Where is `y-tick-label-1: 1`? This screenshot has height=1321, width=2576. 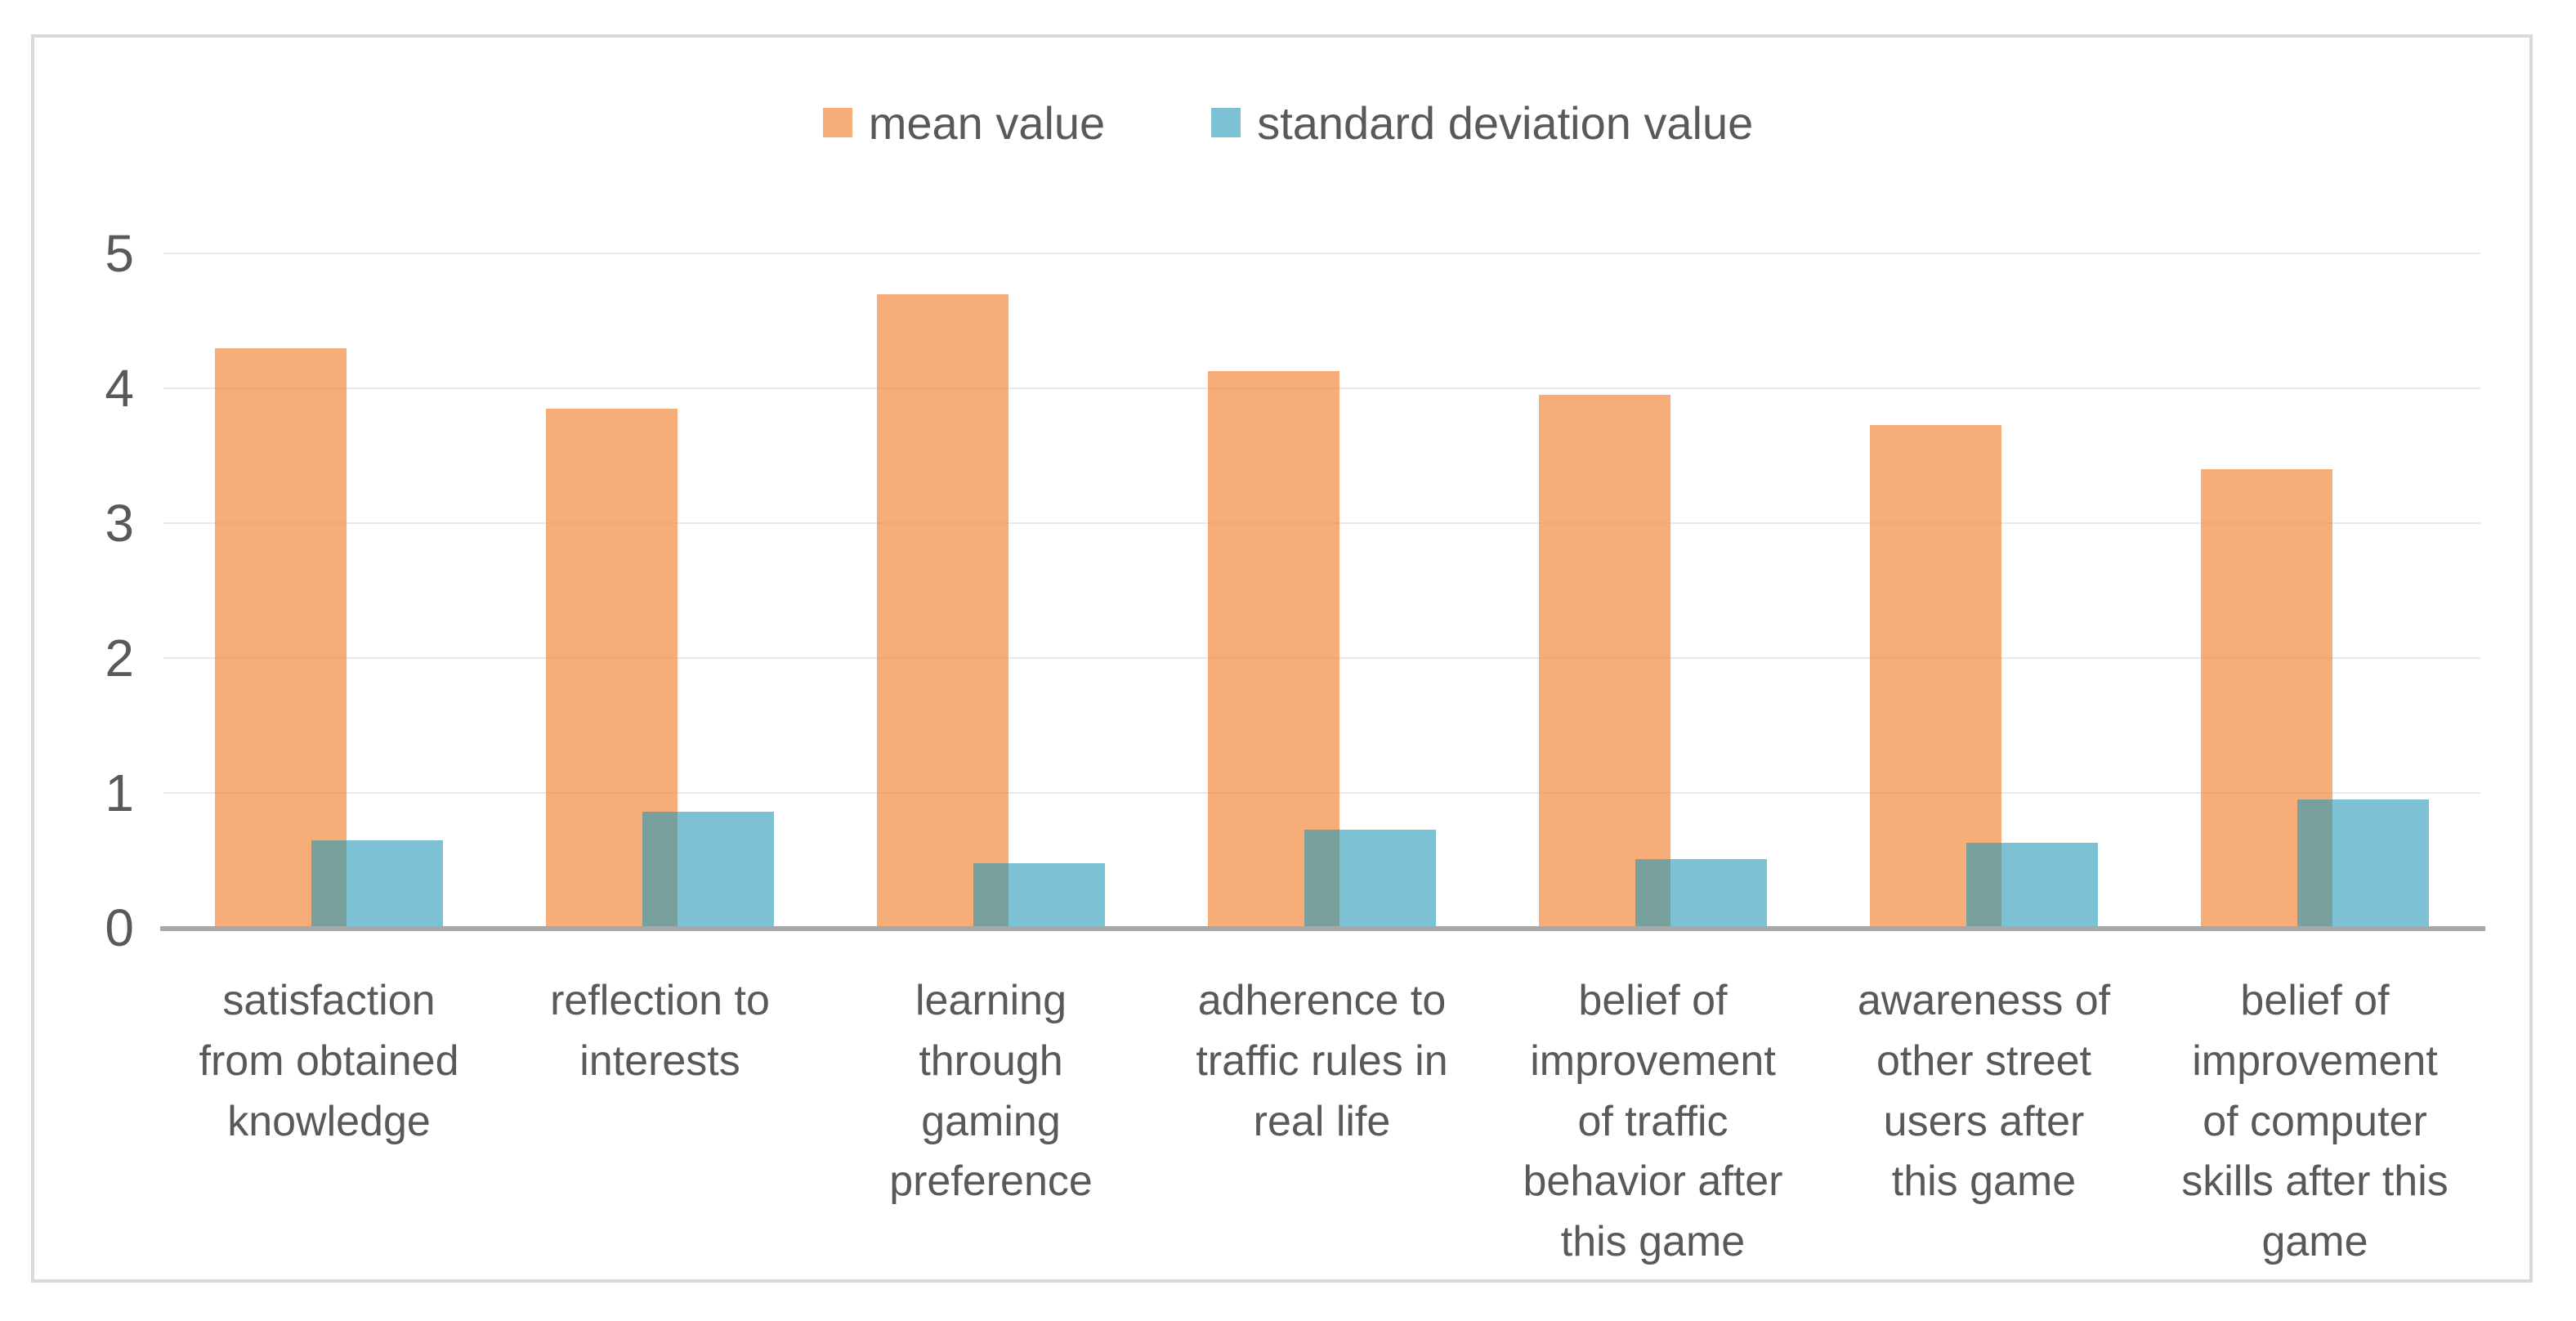
y-tick-label-1: 1 is located at coordinates (119, 792).